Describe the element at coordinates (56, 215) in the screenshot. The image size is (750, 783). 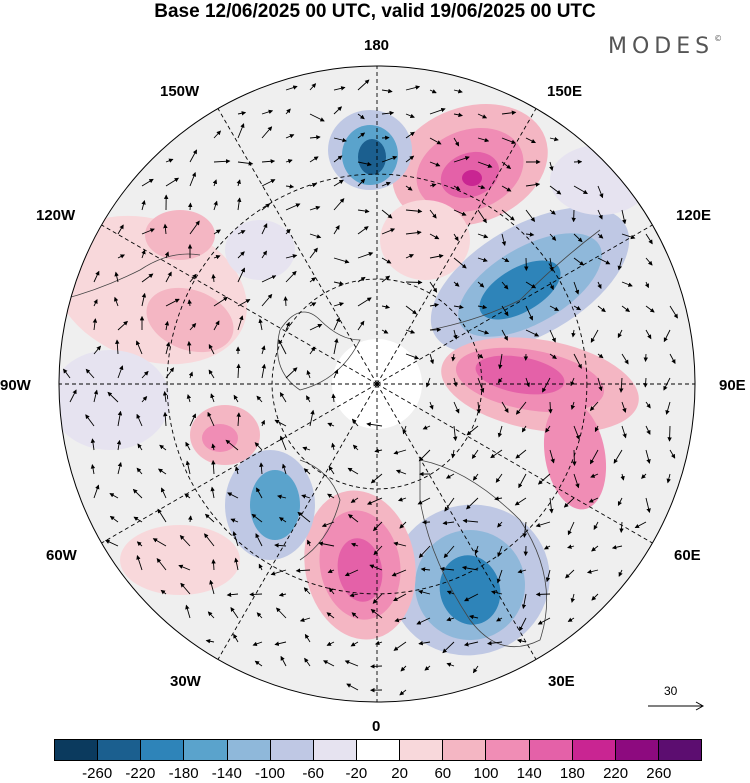
I see `lon-label-120w: 120W` at that location.